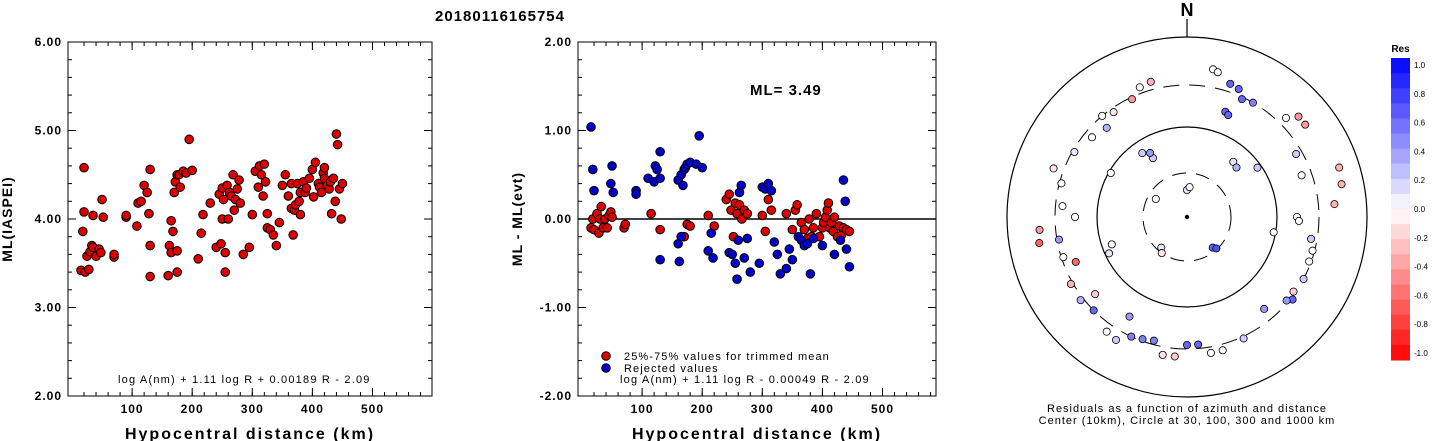  Describe the element at coordinates (1400, 49) in the screenshot. I see `colorbar-title: Res` at that location.